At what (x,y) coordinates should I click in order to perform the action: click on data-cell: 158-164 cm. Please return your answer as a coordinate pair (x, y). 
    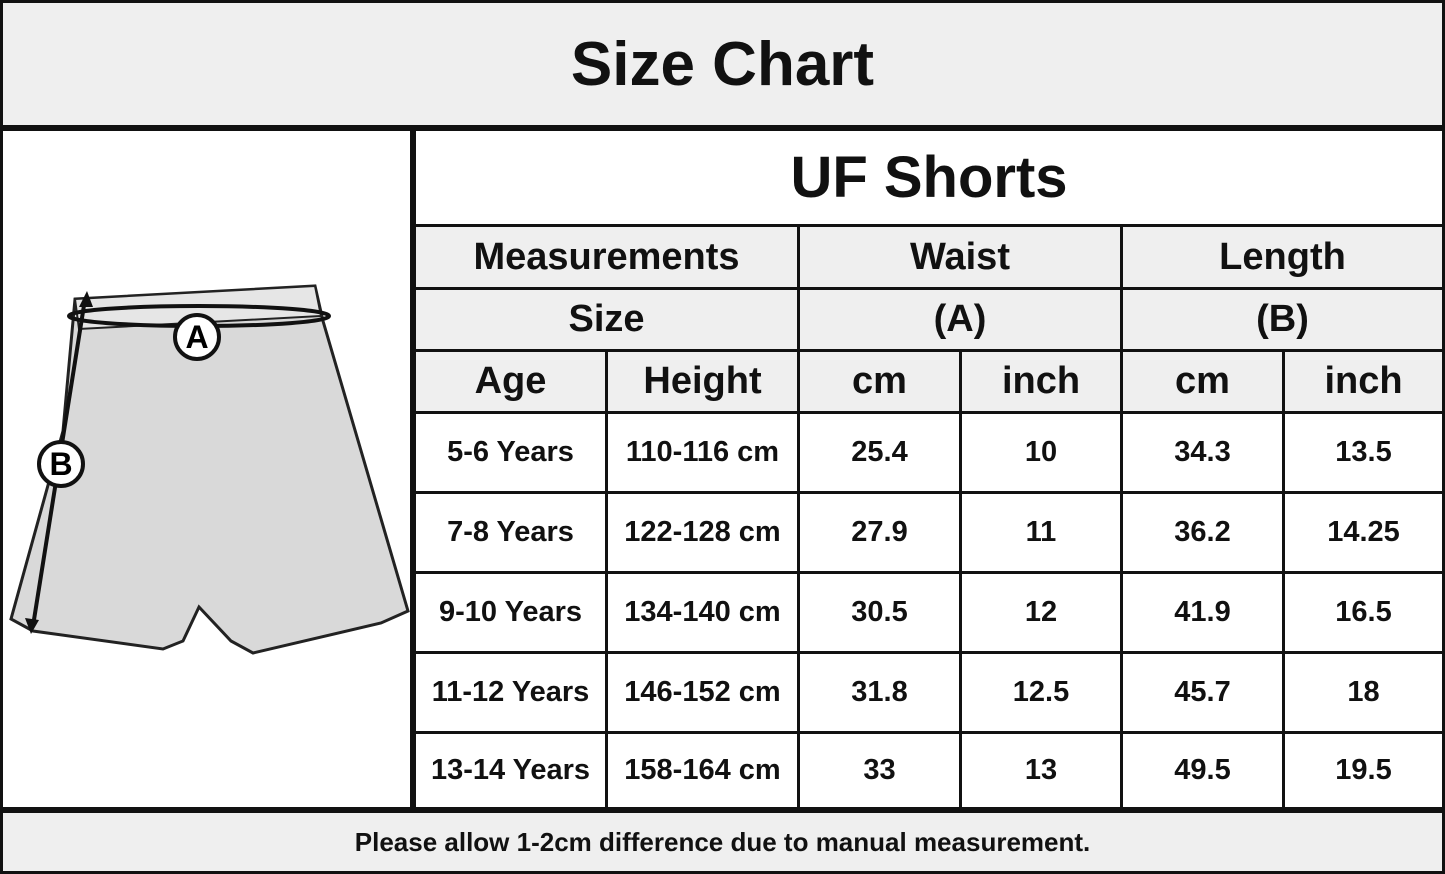
    Looking at the image, I should click on (702, 770).